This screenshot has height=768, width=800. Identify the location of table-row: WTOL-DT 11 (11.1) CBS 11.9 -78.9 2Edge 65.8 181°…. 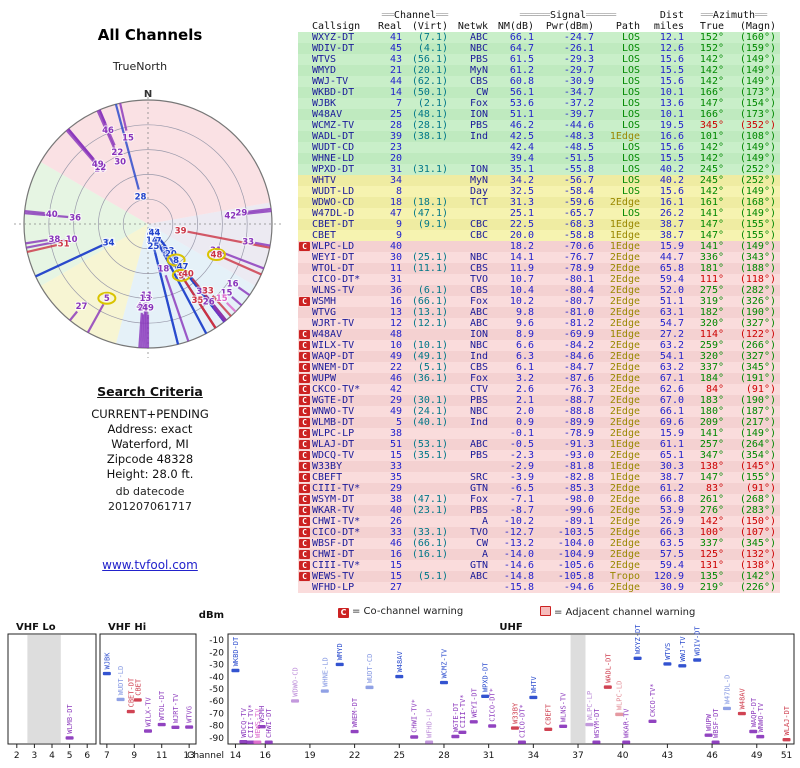
(539, 268).